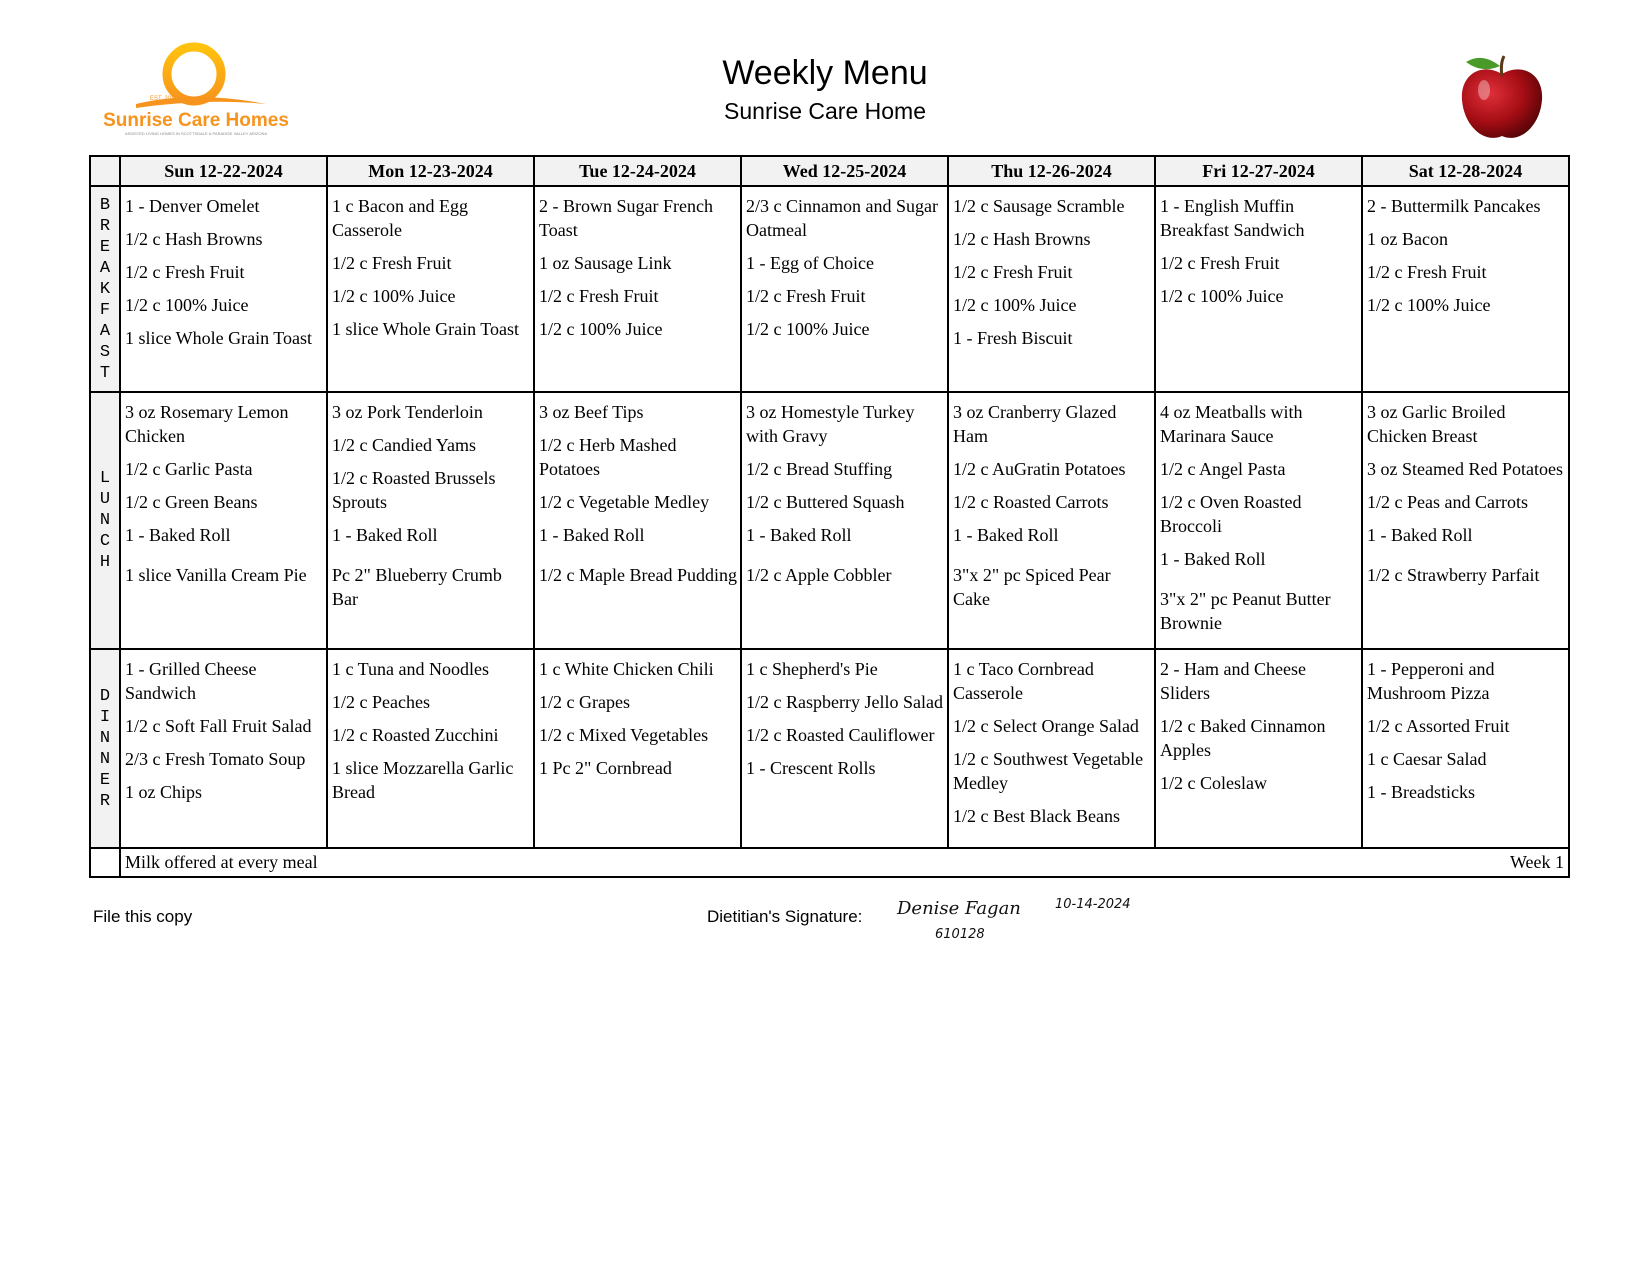  Describe the element at coordinates (191, 502) in the screenshot. I see `menu-item: 1/2 c Green Beans` at that location.